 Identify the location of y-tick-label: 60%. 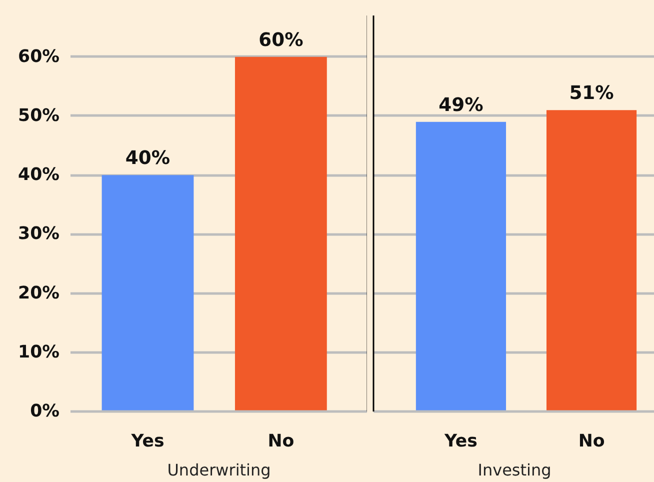
(39, 56).